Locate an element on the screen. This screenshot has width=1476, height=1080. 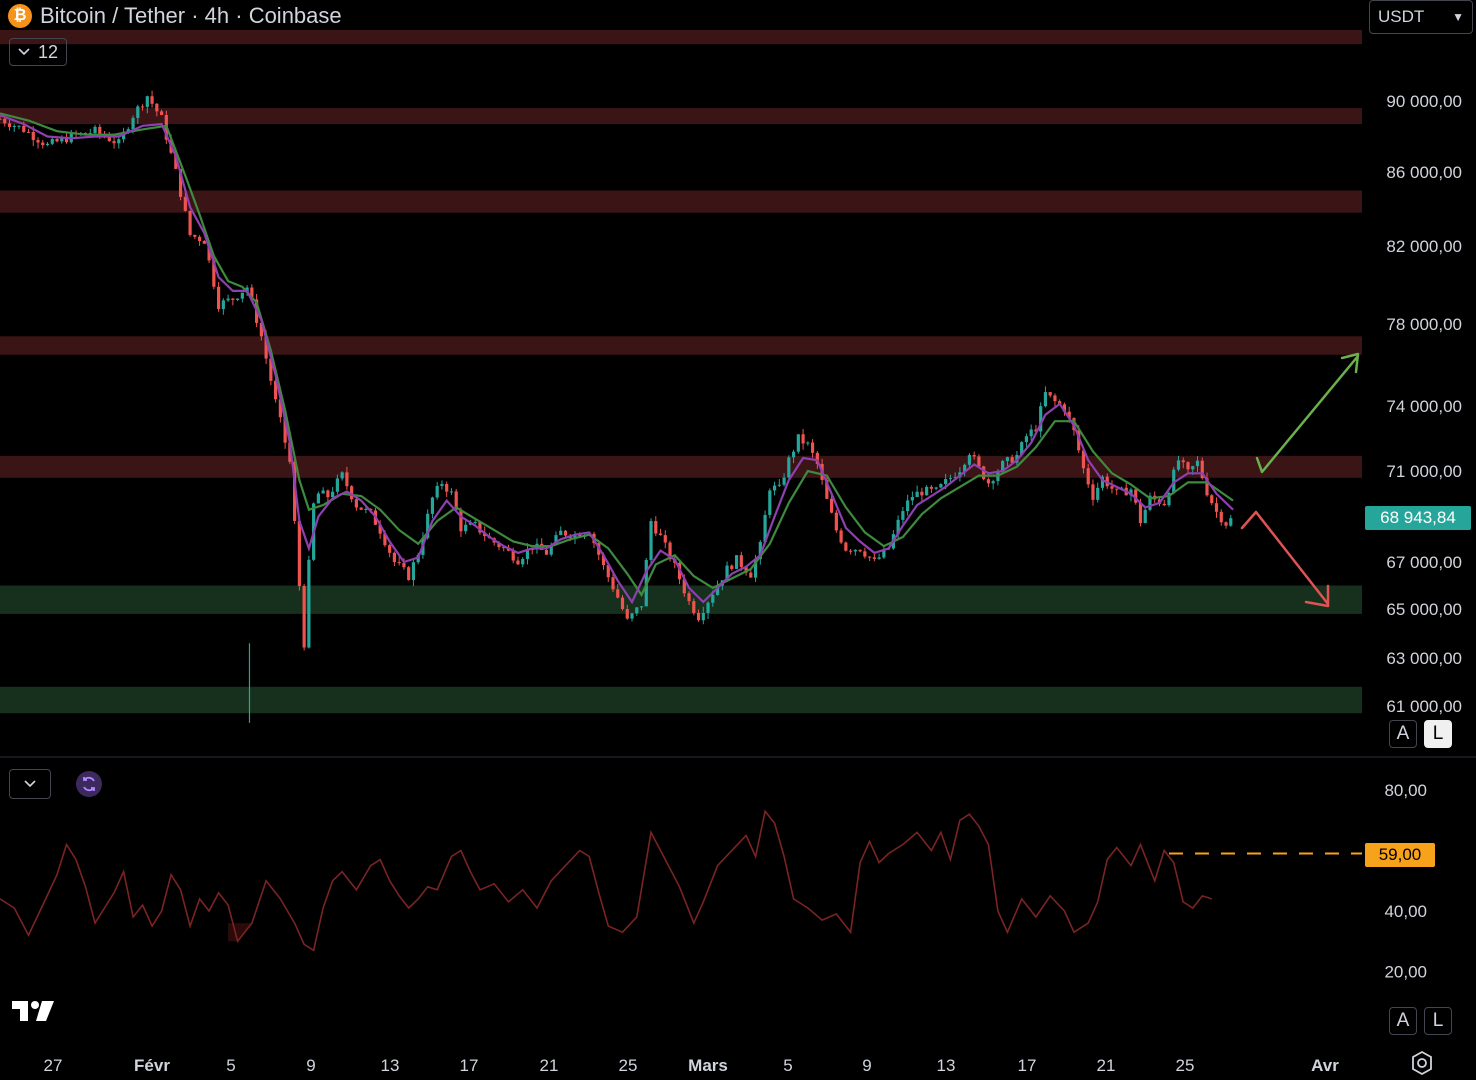
indicators-toggle-button: 12 is located at coordinates (38, 52).